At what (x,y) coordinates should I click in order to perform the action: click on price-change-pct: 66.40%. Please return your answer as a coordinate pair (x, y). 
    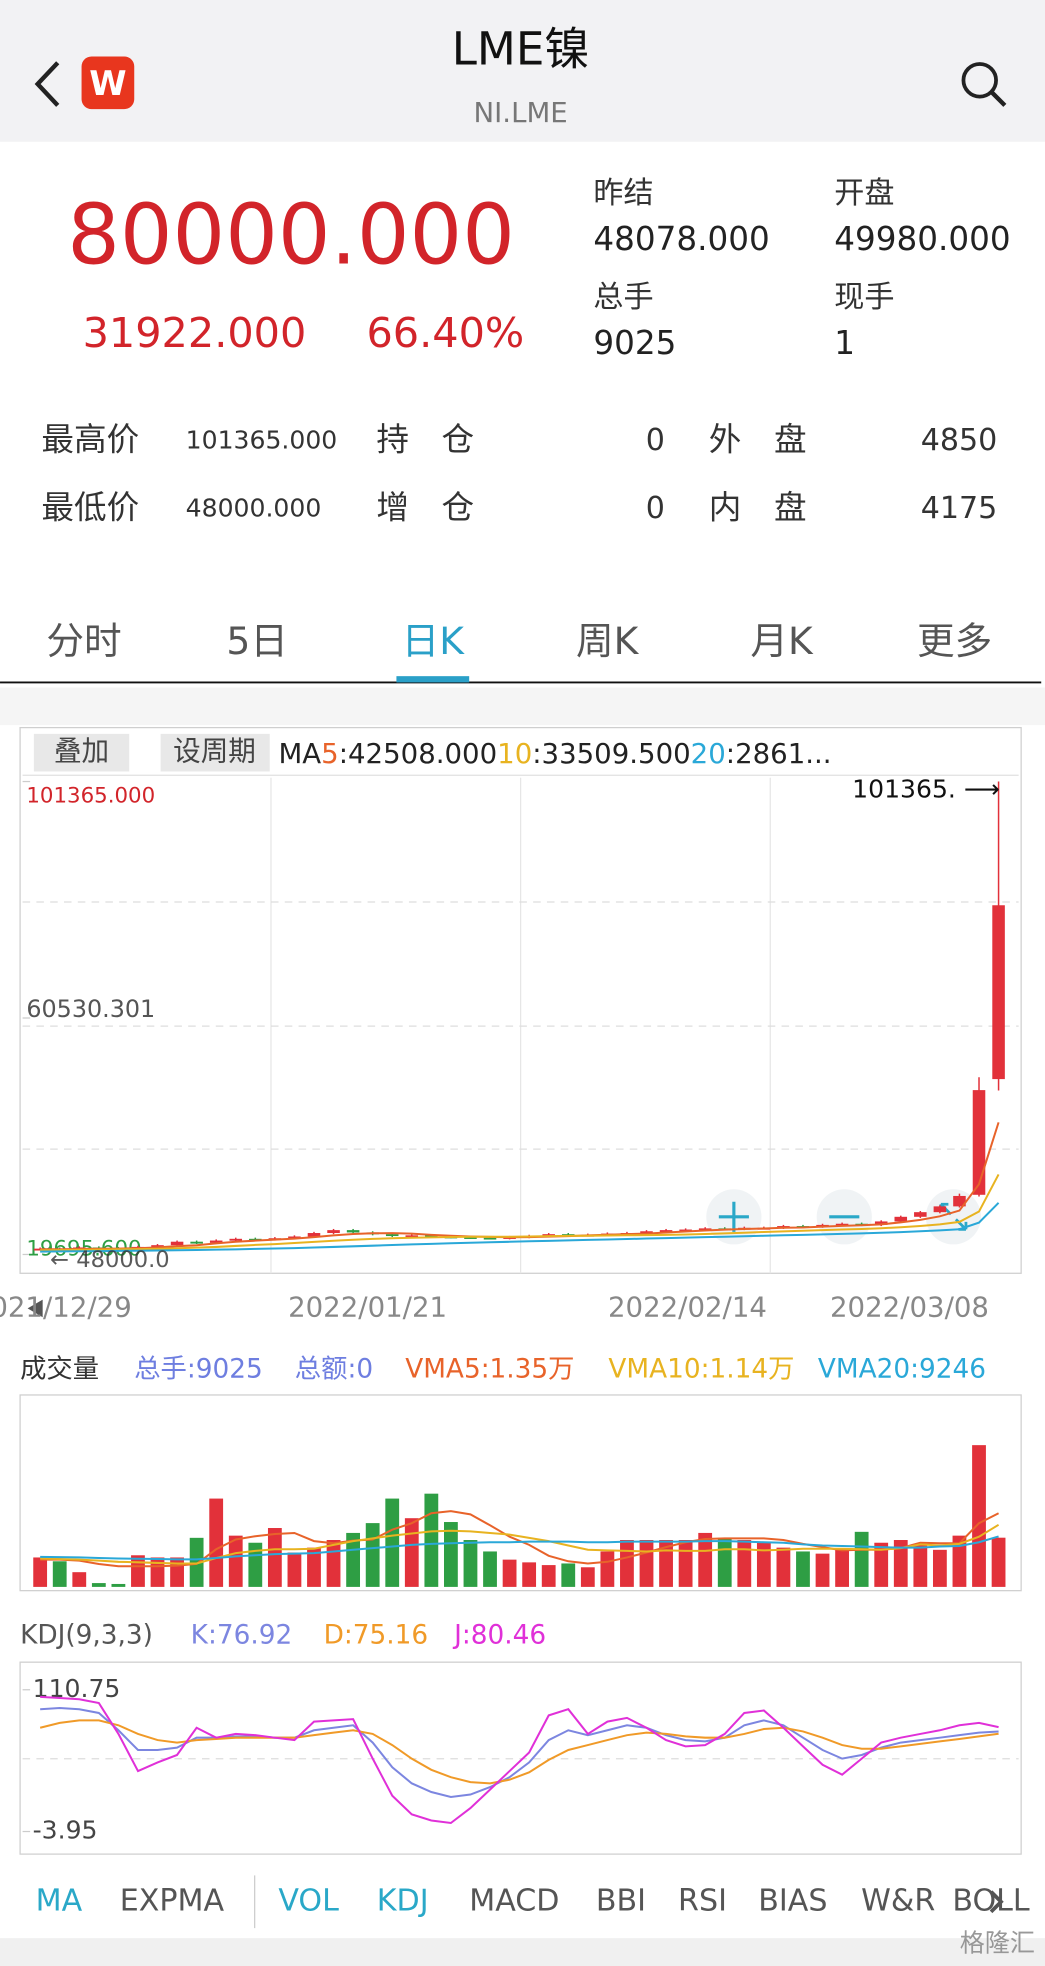
    Looking at the image, I should click on (445, 333).